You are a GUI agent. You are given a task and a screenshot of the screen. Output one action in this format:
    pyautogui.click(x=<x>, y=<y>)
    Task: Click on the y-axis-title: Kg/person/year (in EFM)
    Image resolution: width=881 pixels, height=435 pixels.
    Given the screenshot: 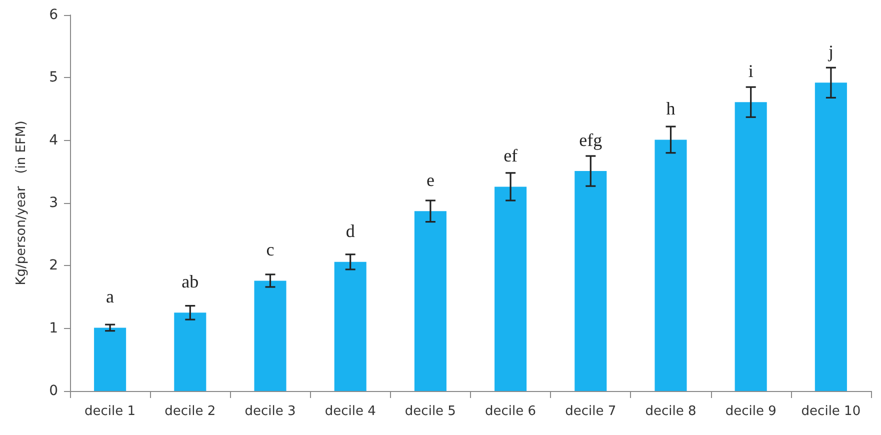 What is the action you would take?
    pyautogui.click(x=21, y=203)
    